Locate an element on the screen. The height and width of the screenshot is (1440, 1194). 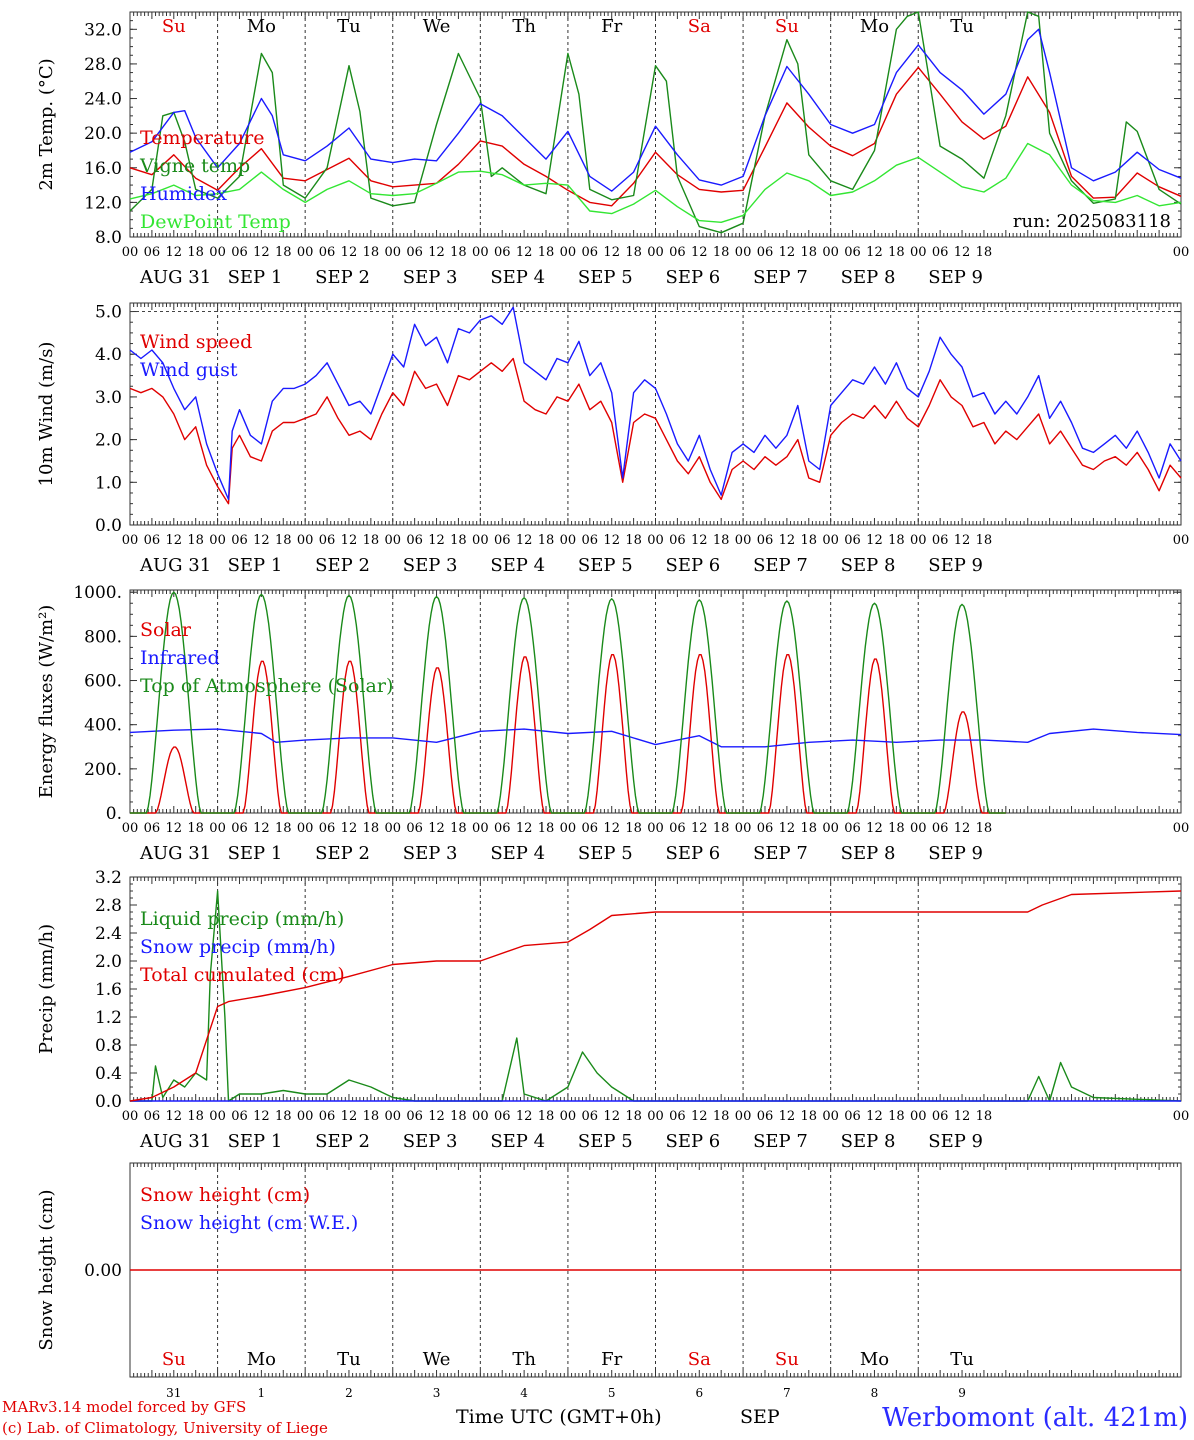
y-tick-label: 3.0 is located at coordinates (108, 398).